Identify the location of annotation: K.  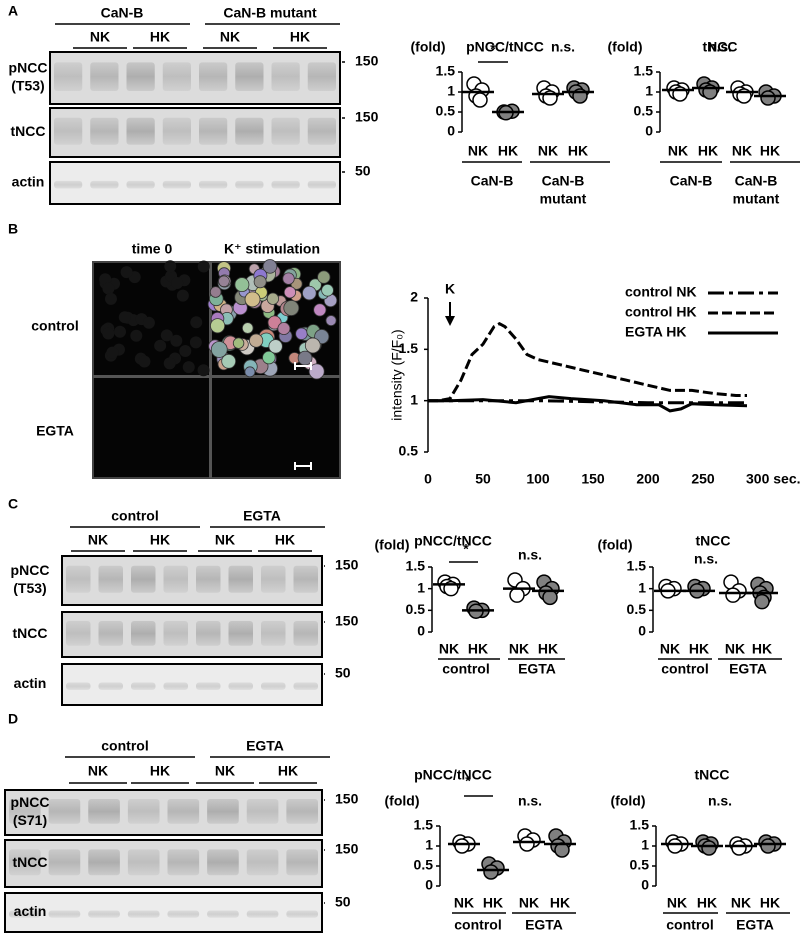
(450, 289).